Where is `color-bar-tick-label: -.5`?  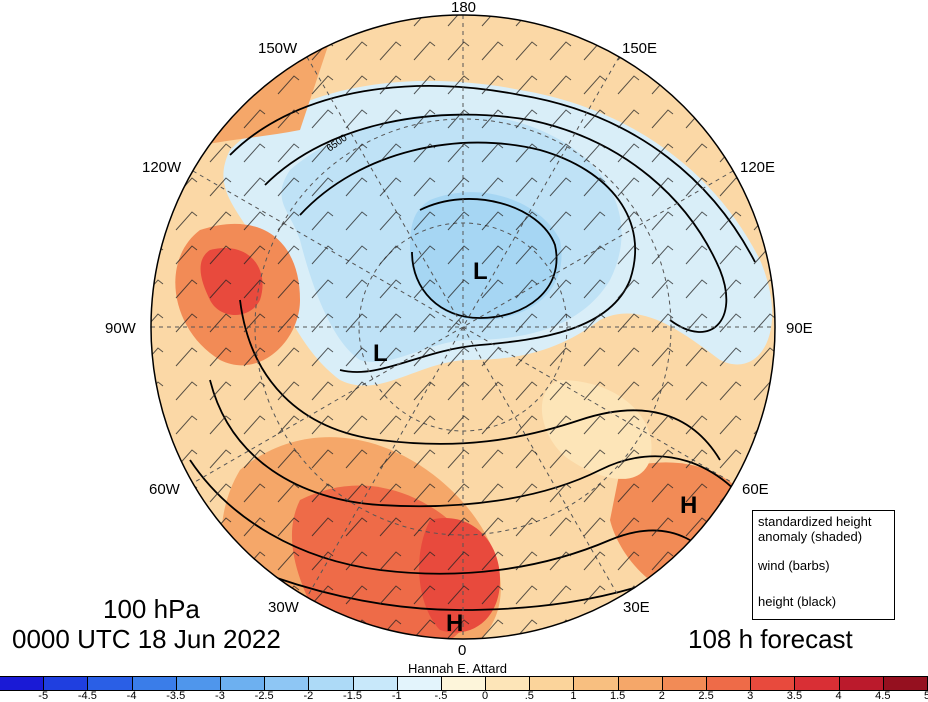 color-bar-tick-label: -.5 is located at coordinates (441, 696).